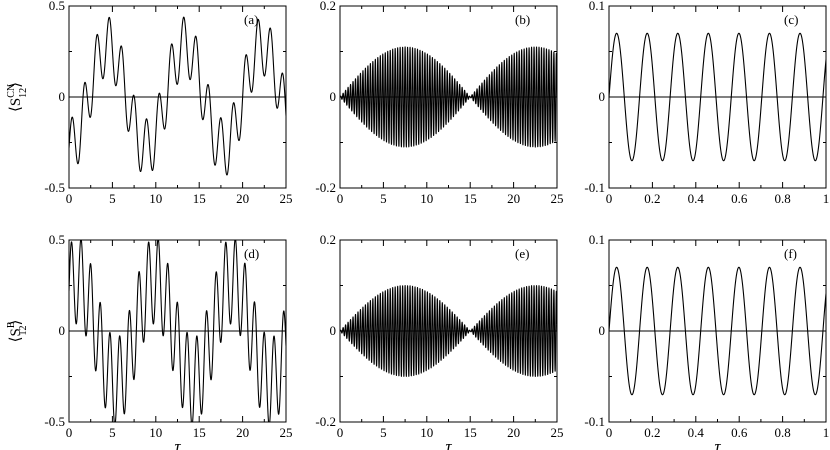  I want to click on y-label-sup: B, so click(11, 324).